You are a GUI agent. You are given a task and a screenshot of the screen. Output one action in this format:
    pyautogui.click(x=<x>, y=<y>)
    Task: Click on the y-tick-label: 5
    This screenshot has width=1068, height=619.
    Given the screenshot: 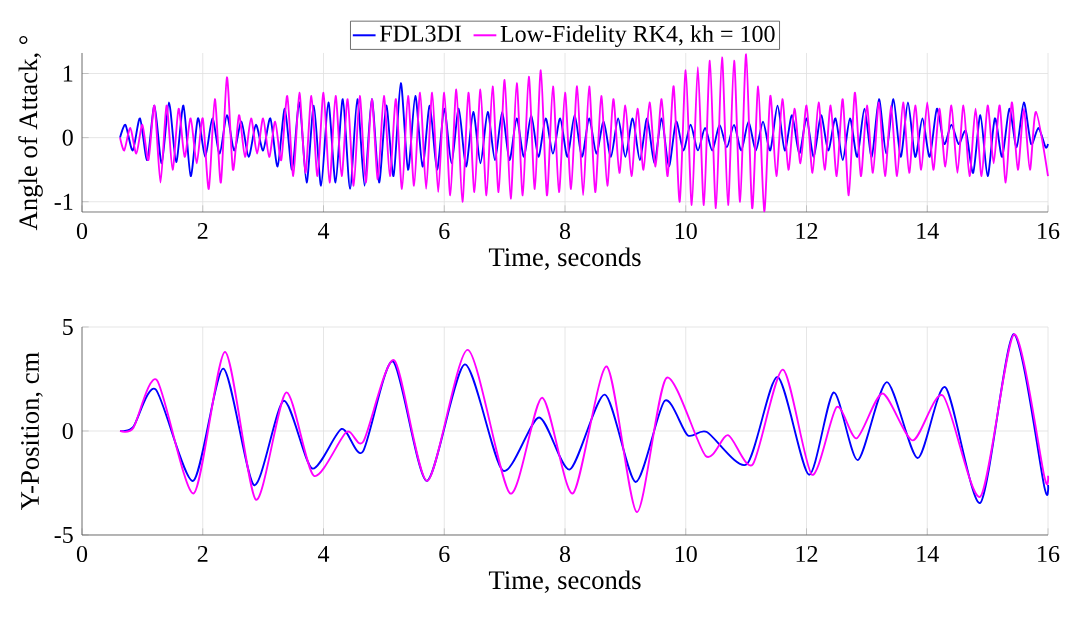 What is the action you would take?
    pyautogui.click(x=68, y=327)
    